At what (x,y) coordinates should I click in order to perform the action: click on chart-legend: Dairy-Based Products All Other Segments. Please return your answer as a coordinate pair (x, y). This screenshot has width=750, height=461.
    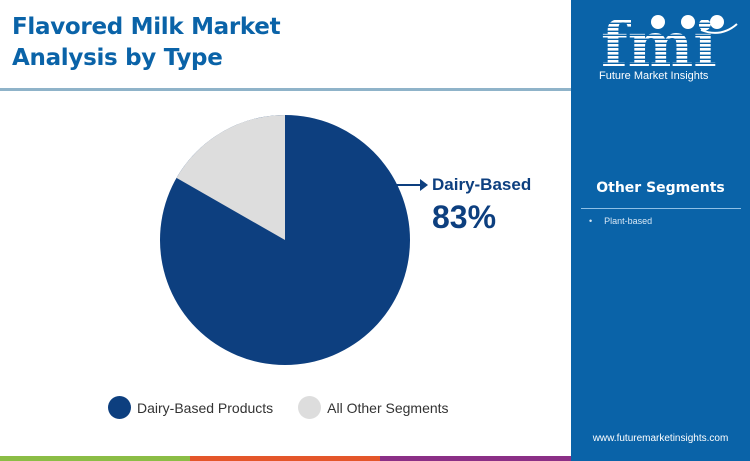
    Looking at the image, I should click on (291, 407).